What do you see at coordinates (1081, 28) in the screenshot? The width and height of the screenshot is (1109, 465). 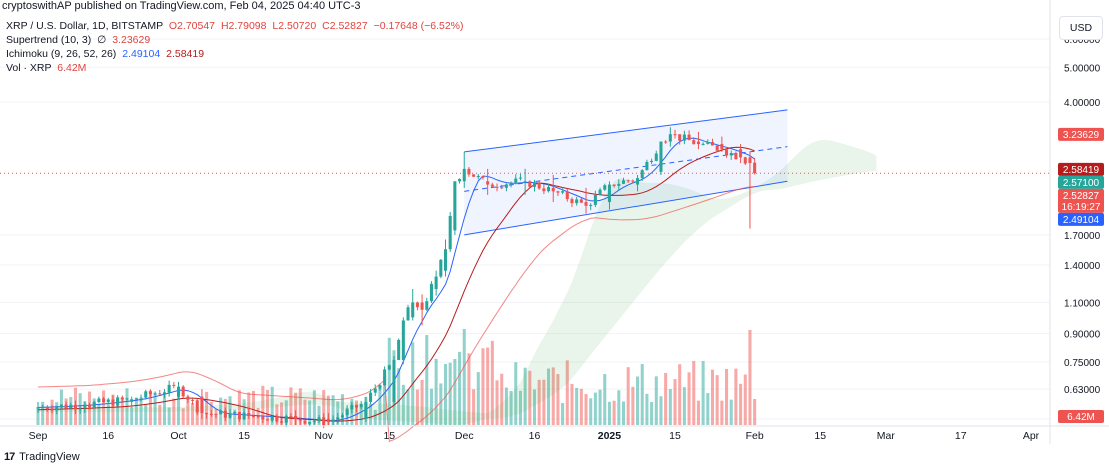 I see `currency-button: USD` at bounding box center [1081, 28].